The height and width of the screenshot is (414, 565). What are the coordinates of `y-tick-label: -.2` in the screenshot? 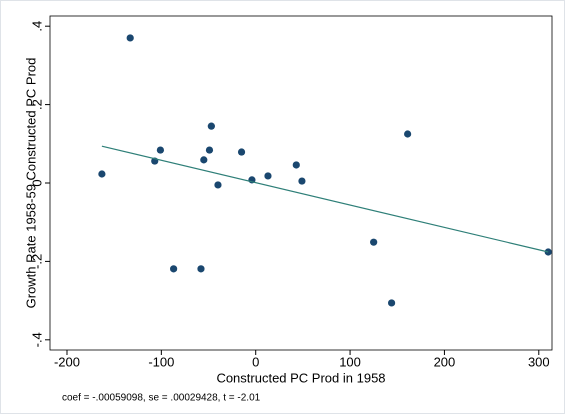 It's located at (36, 261).